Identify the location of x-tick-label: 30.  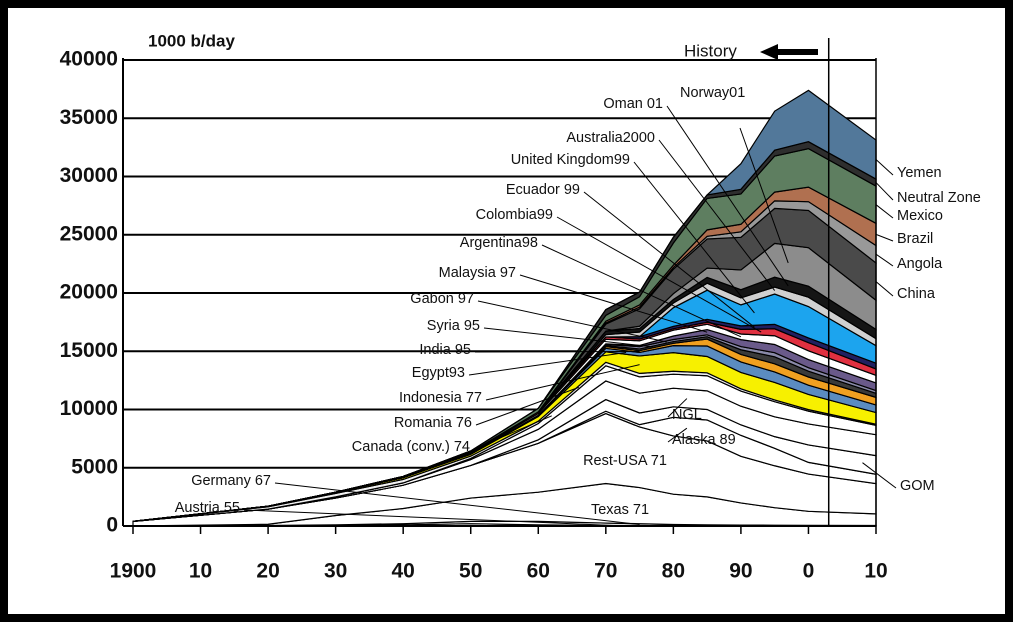
(335, 571).